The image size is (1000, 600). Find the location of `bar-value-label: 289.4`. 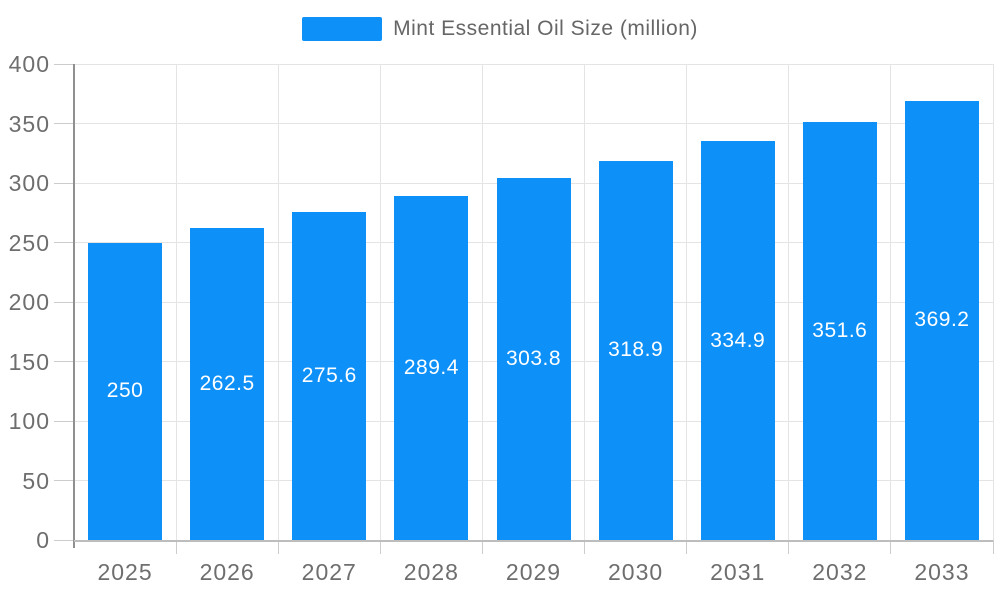

bar-value-label: 289.4 is located at coordinates (431, 367).